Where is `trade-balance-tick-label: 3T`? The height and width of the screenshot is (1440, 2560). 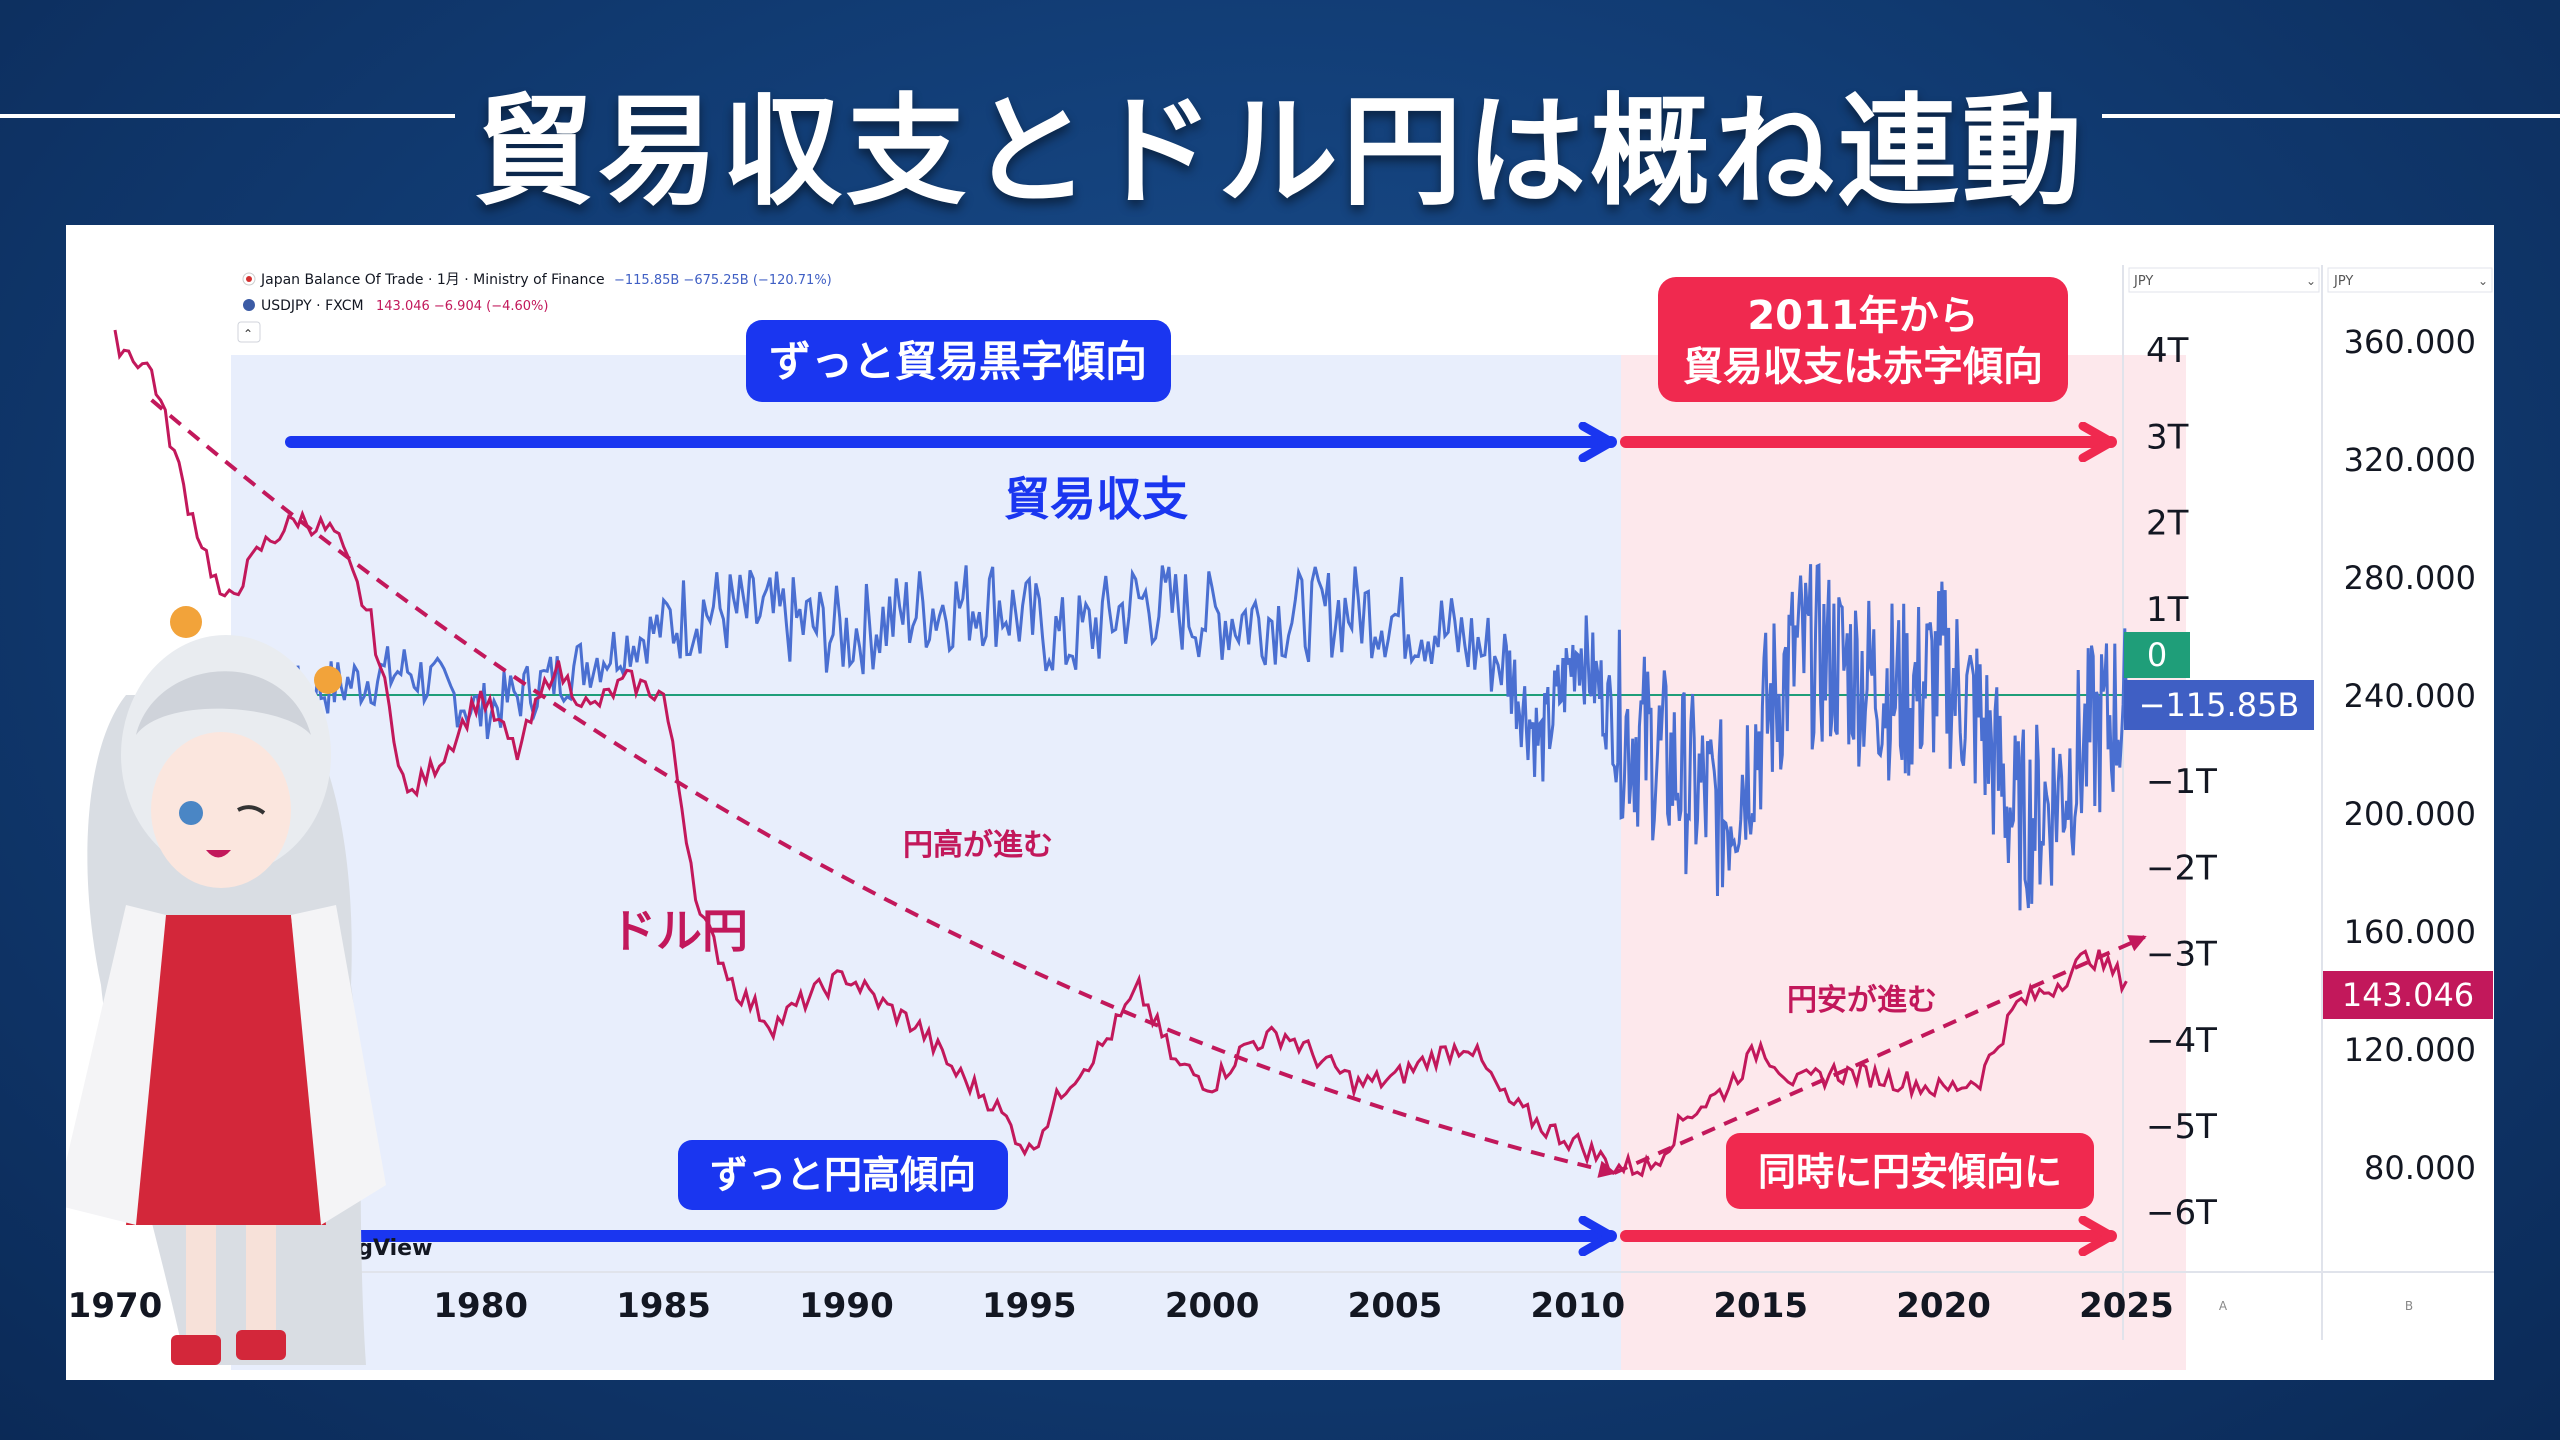
trade-balance-tick-label: 3T is located at coordinates (2167, 437).